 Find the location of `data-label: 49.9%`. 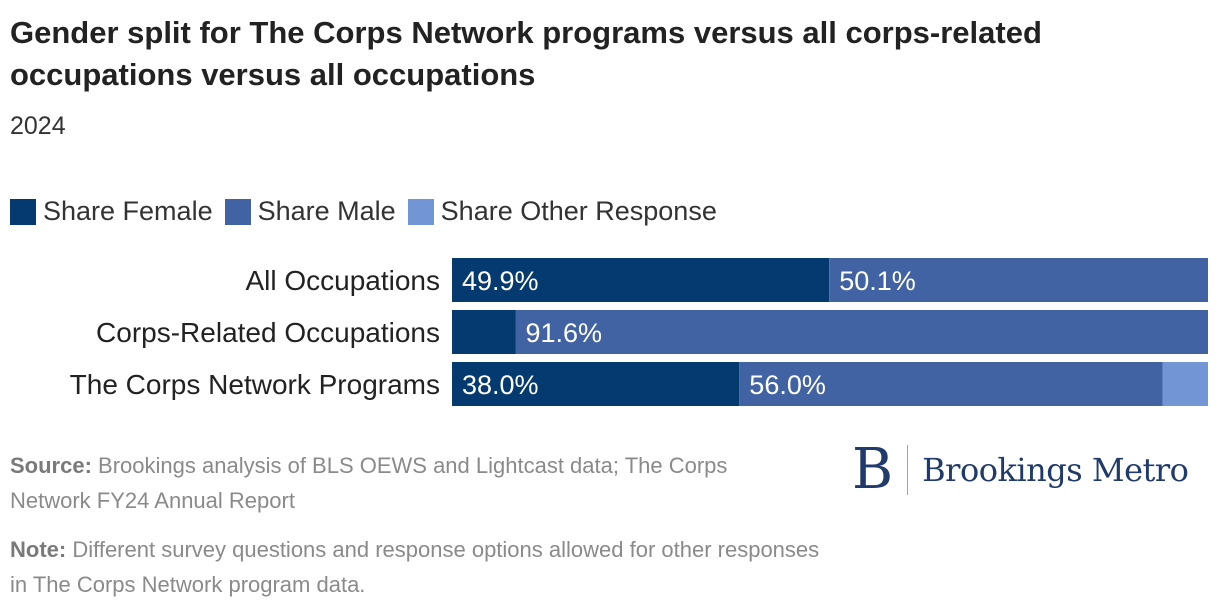

data-label: 49.9% is located at coordinates (500, 281).